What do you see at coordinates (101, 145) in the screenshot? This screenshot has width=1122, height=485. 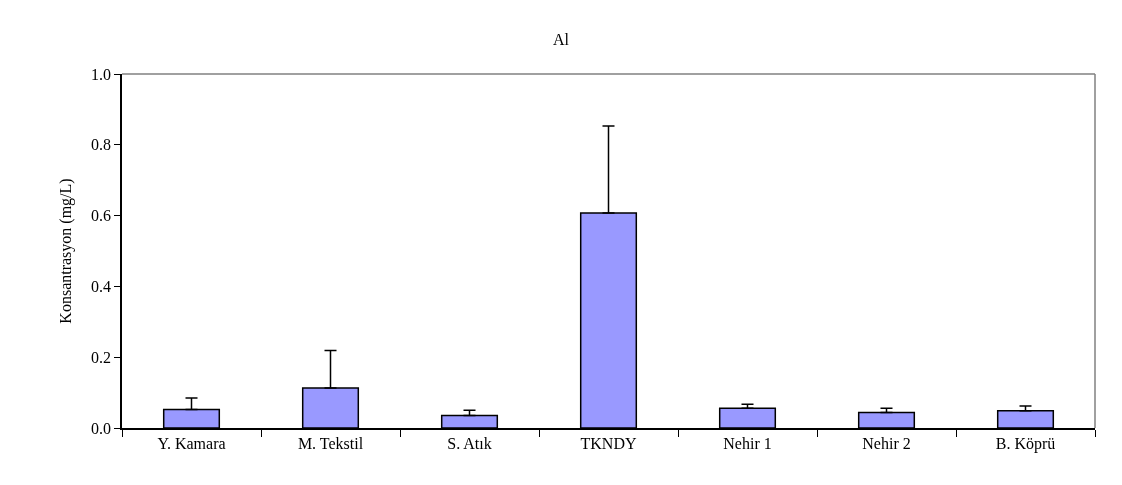 I see `y-tick-label: 0.8` at bounding box center [101, 145].